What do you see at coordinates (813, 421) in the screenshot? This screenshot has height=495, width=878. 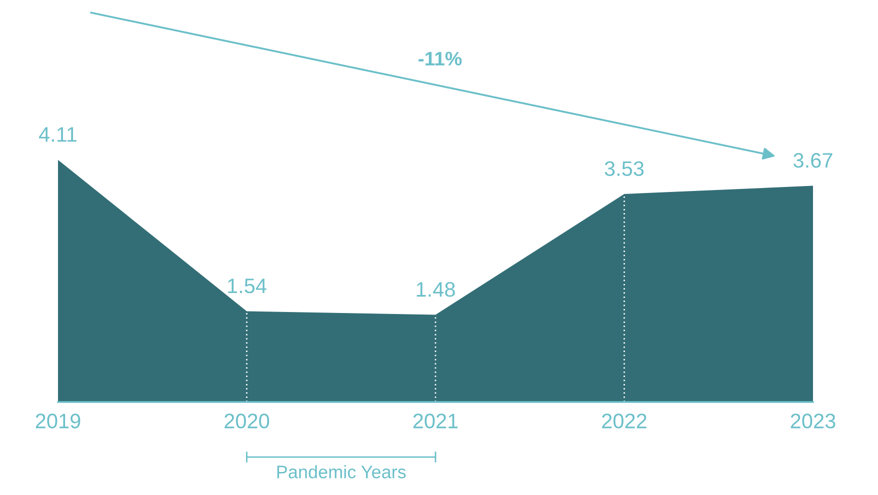 I see `x-tick-label: 2023` at bounding box center [813, 421].